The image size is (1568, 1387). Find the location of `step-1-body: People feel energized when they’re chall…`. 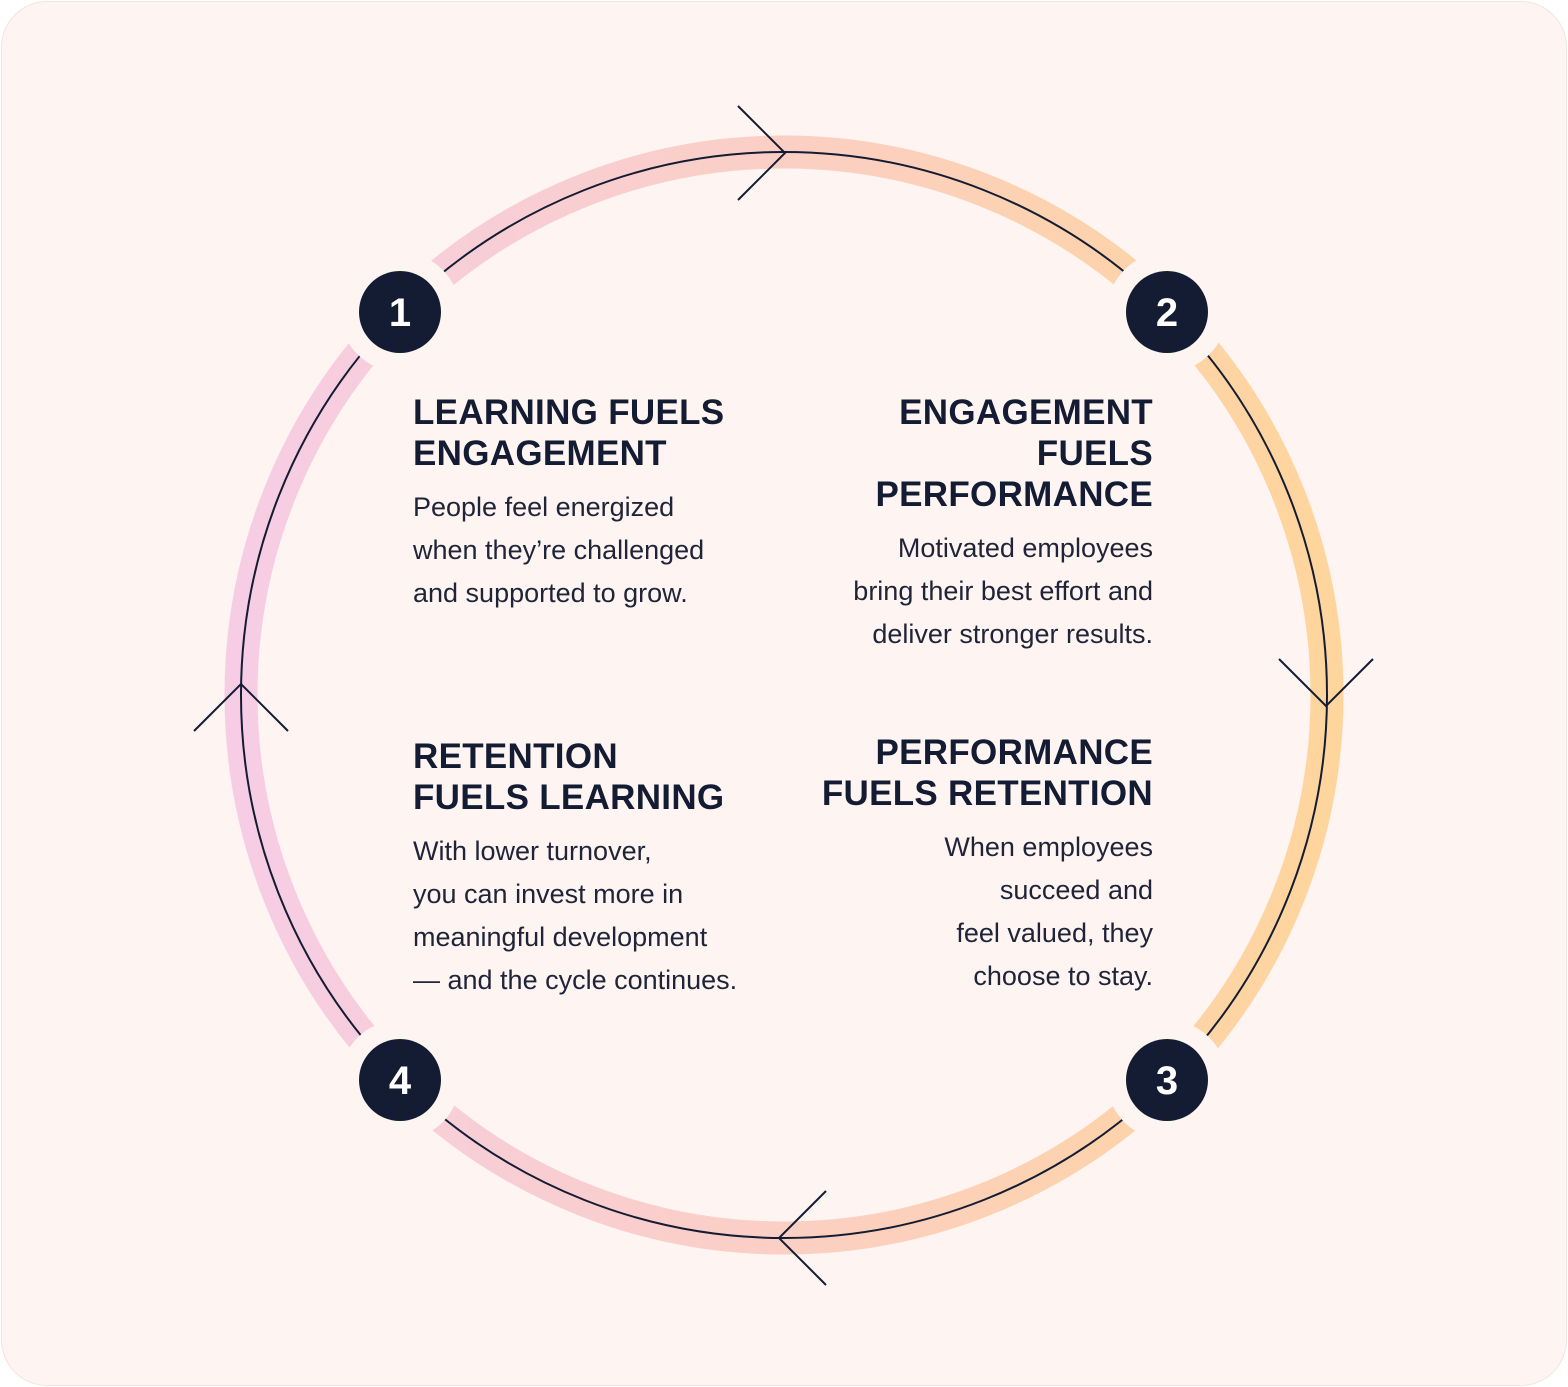

step-1-body: People feel energized when they’re chall… is located at coordinates (559, 550).